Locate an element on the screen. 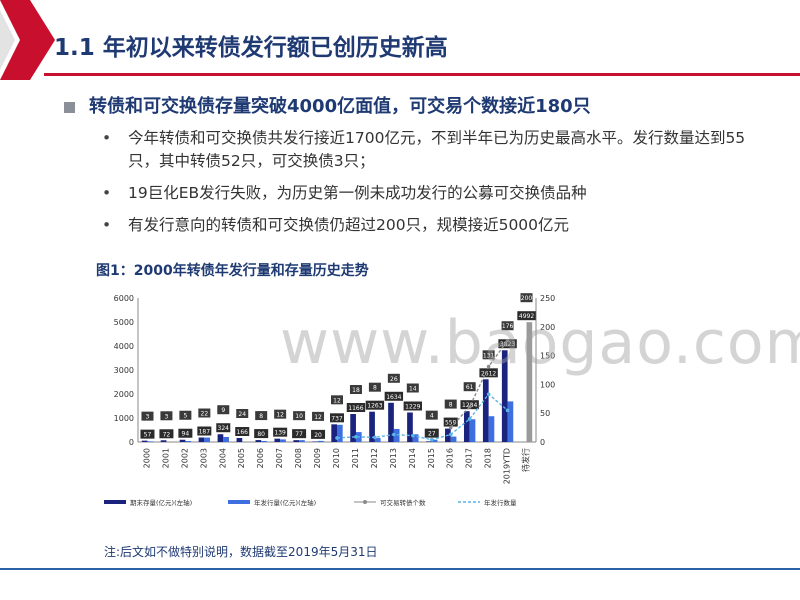 Image resolution: width=800 pixels, height=600 pixels. bar-value-label: 166 is located at coordinates (243, 432).